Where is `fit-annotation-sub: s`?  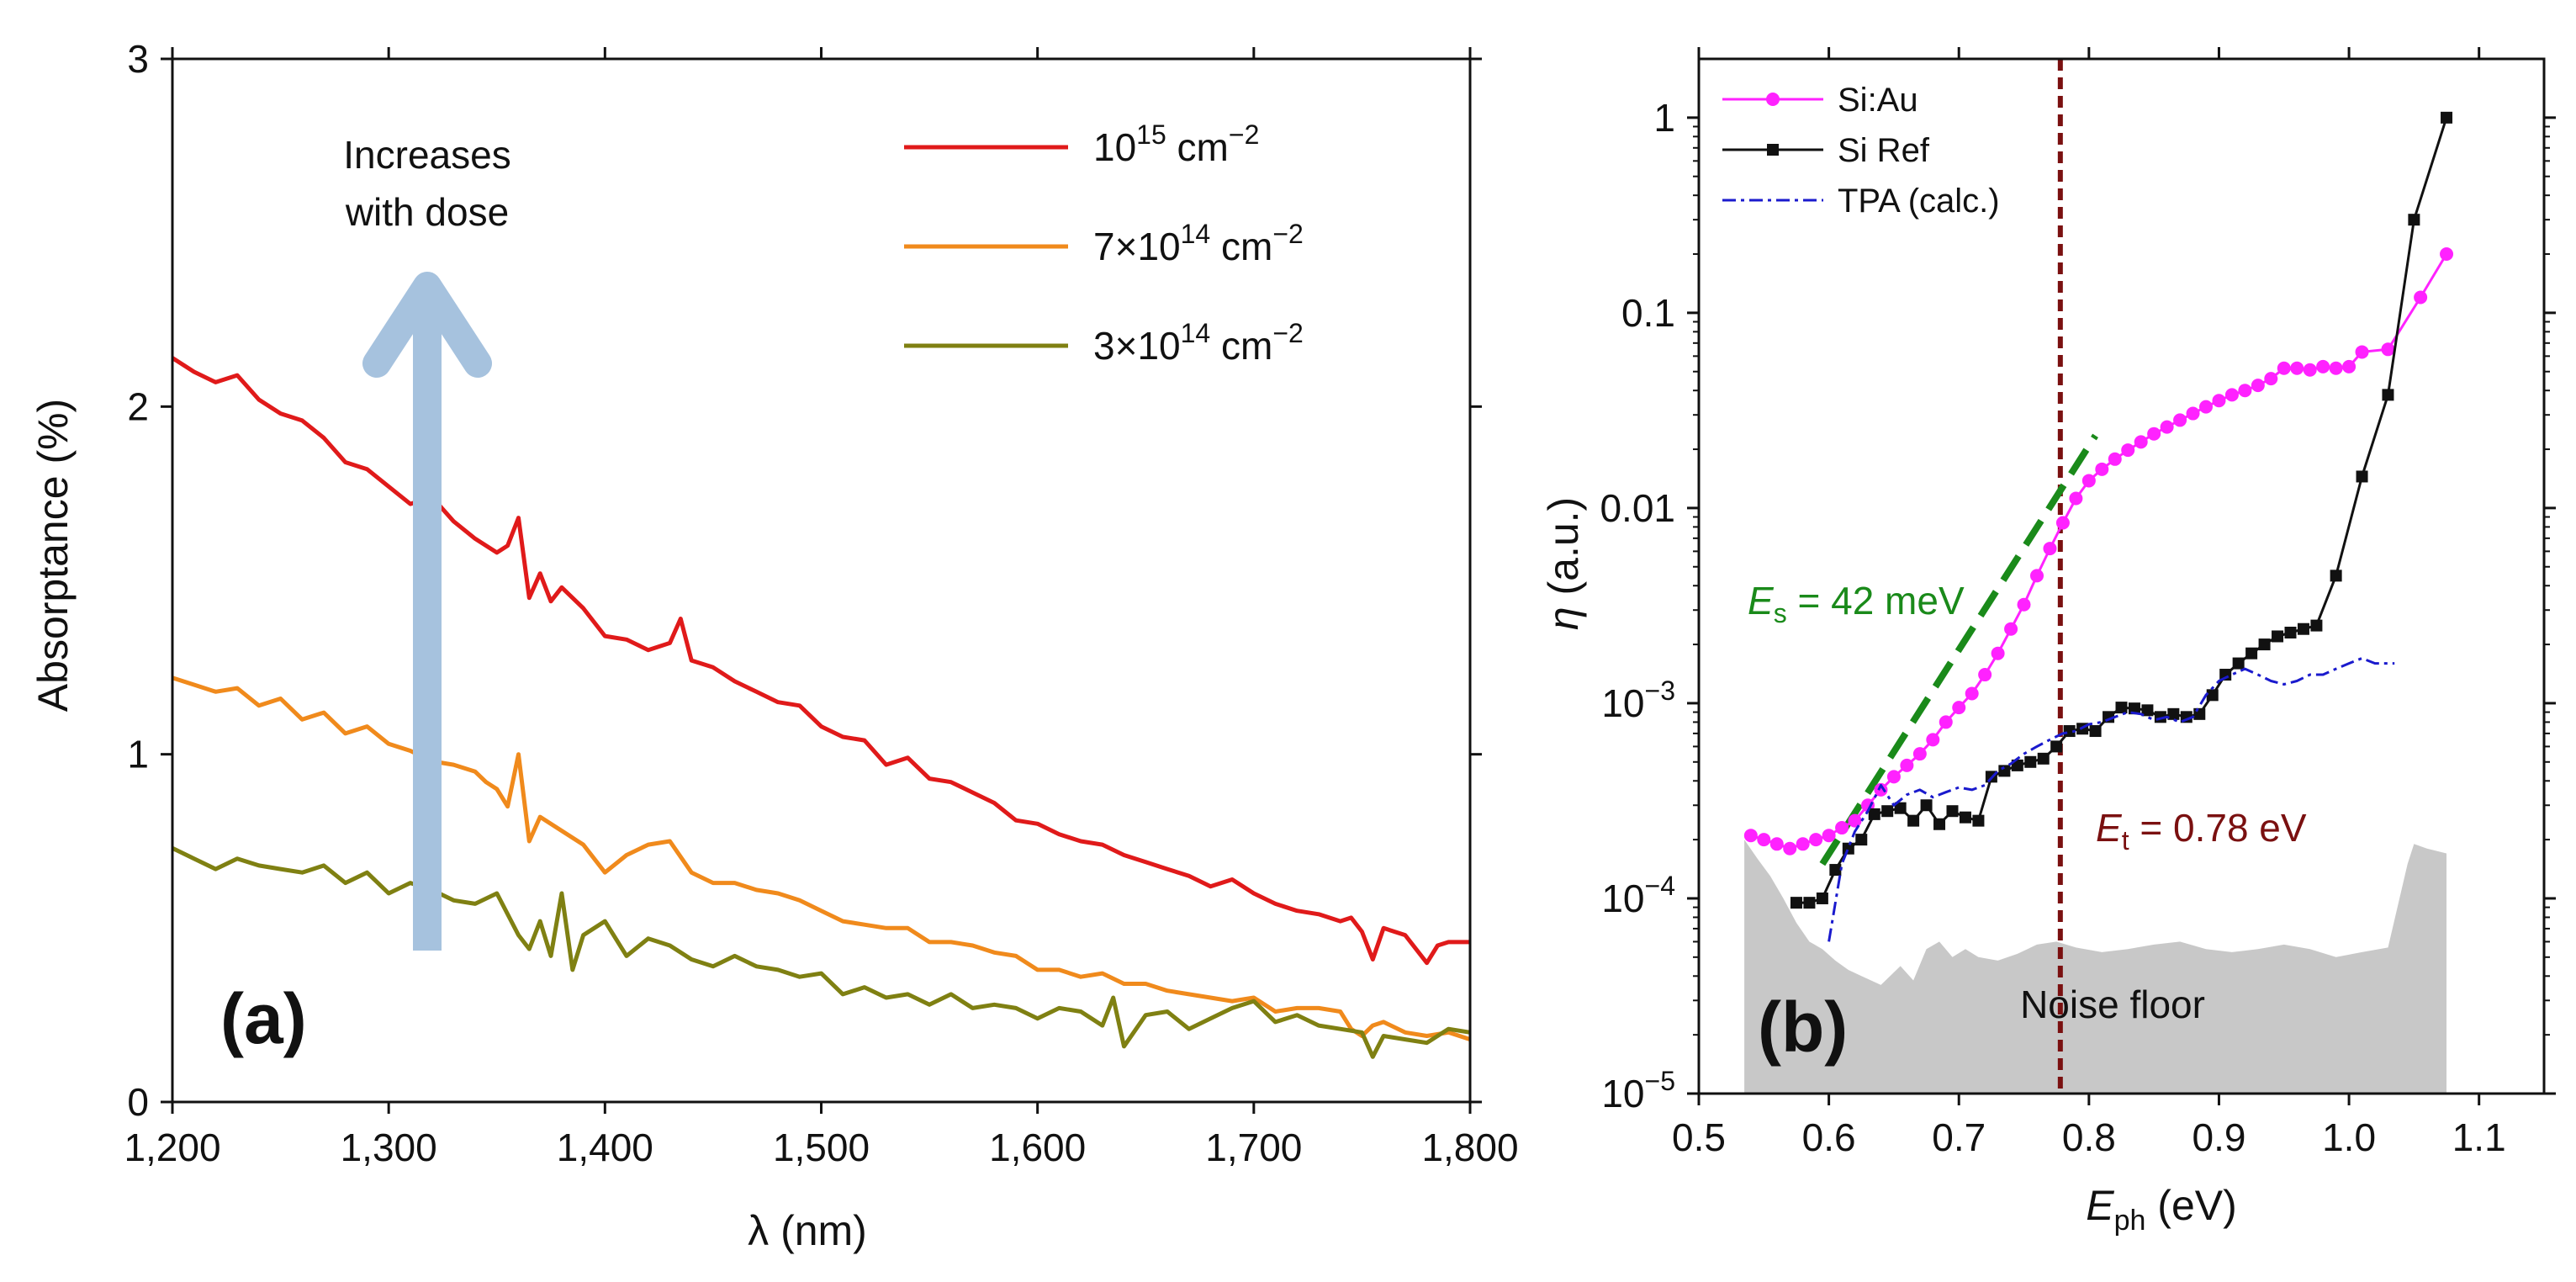 fit-annotation-sub: s is located at coordinates (1780, 613).